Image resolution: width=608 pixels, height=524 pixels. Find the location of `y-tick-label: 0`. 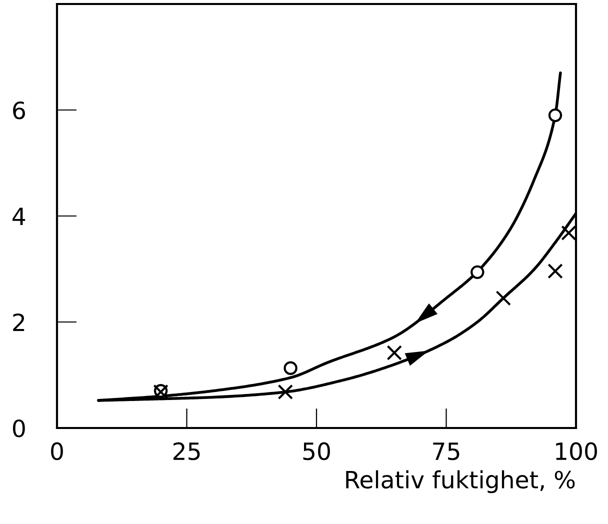

y-tick-label: 0 is located at coordinates (18, 428).